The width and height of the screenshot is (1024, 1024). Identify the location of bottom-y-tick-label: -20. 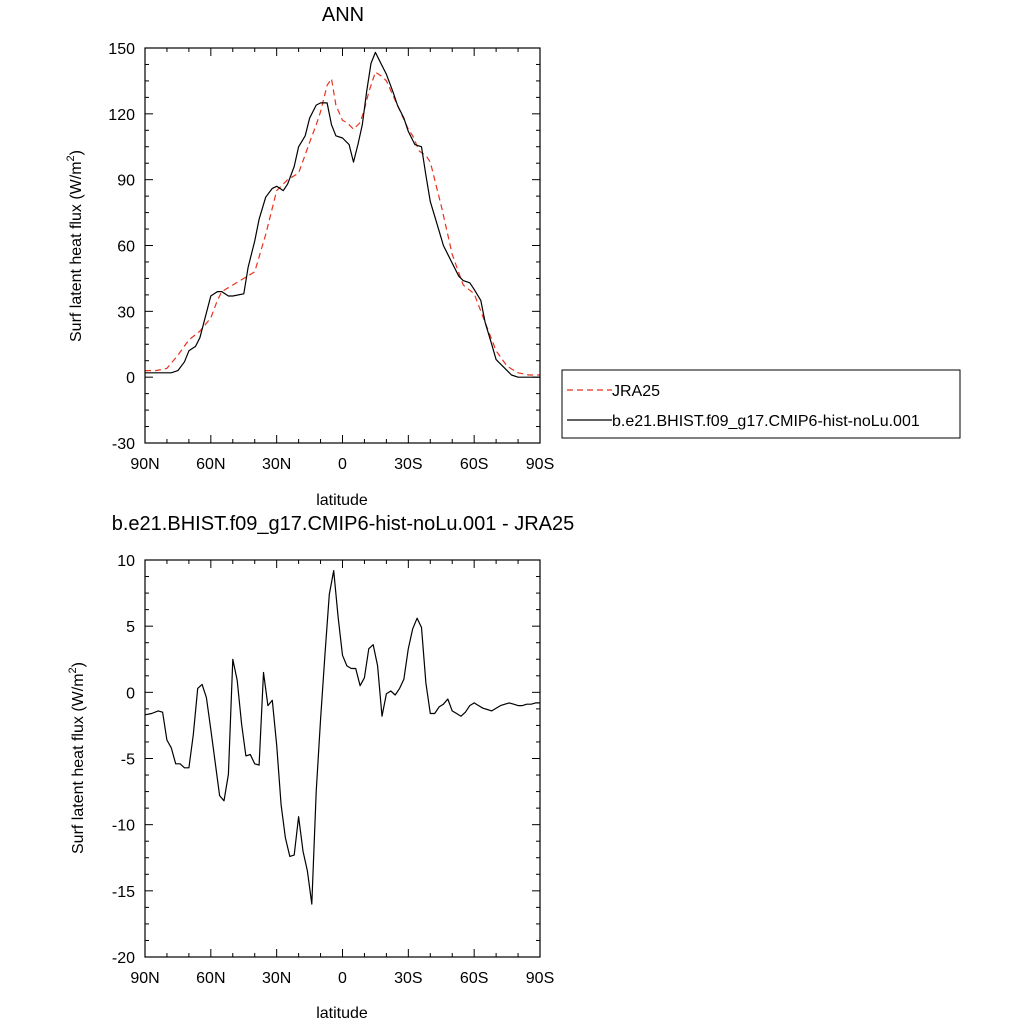
(123, 958).